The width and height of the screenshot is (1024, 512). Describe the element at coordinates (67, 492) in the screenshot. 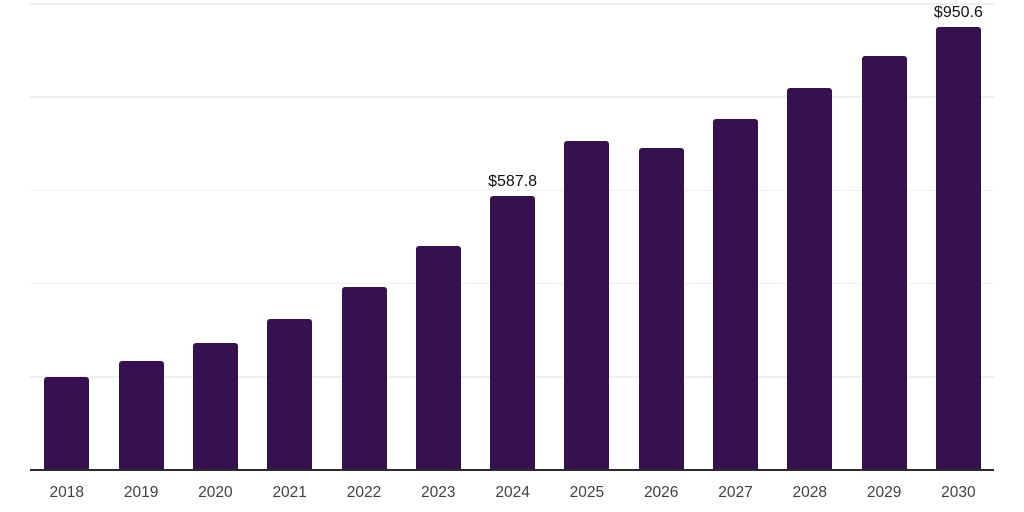

I see `x-tick-2018: 2018` at that location.